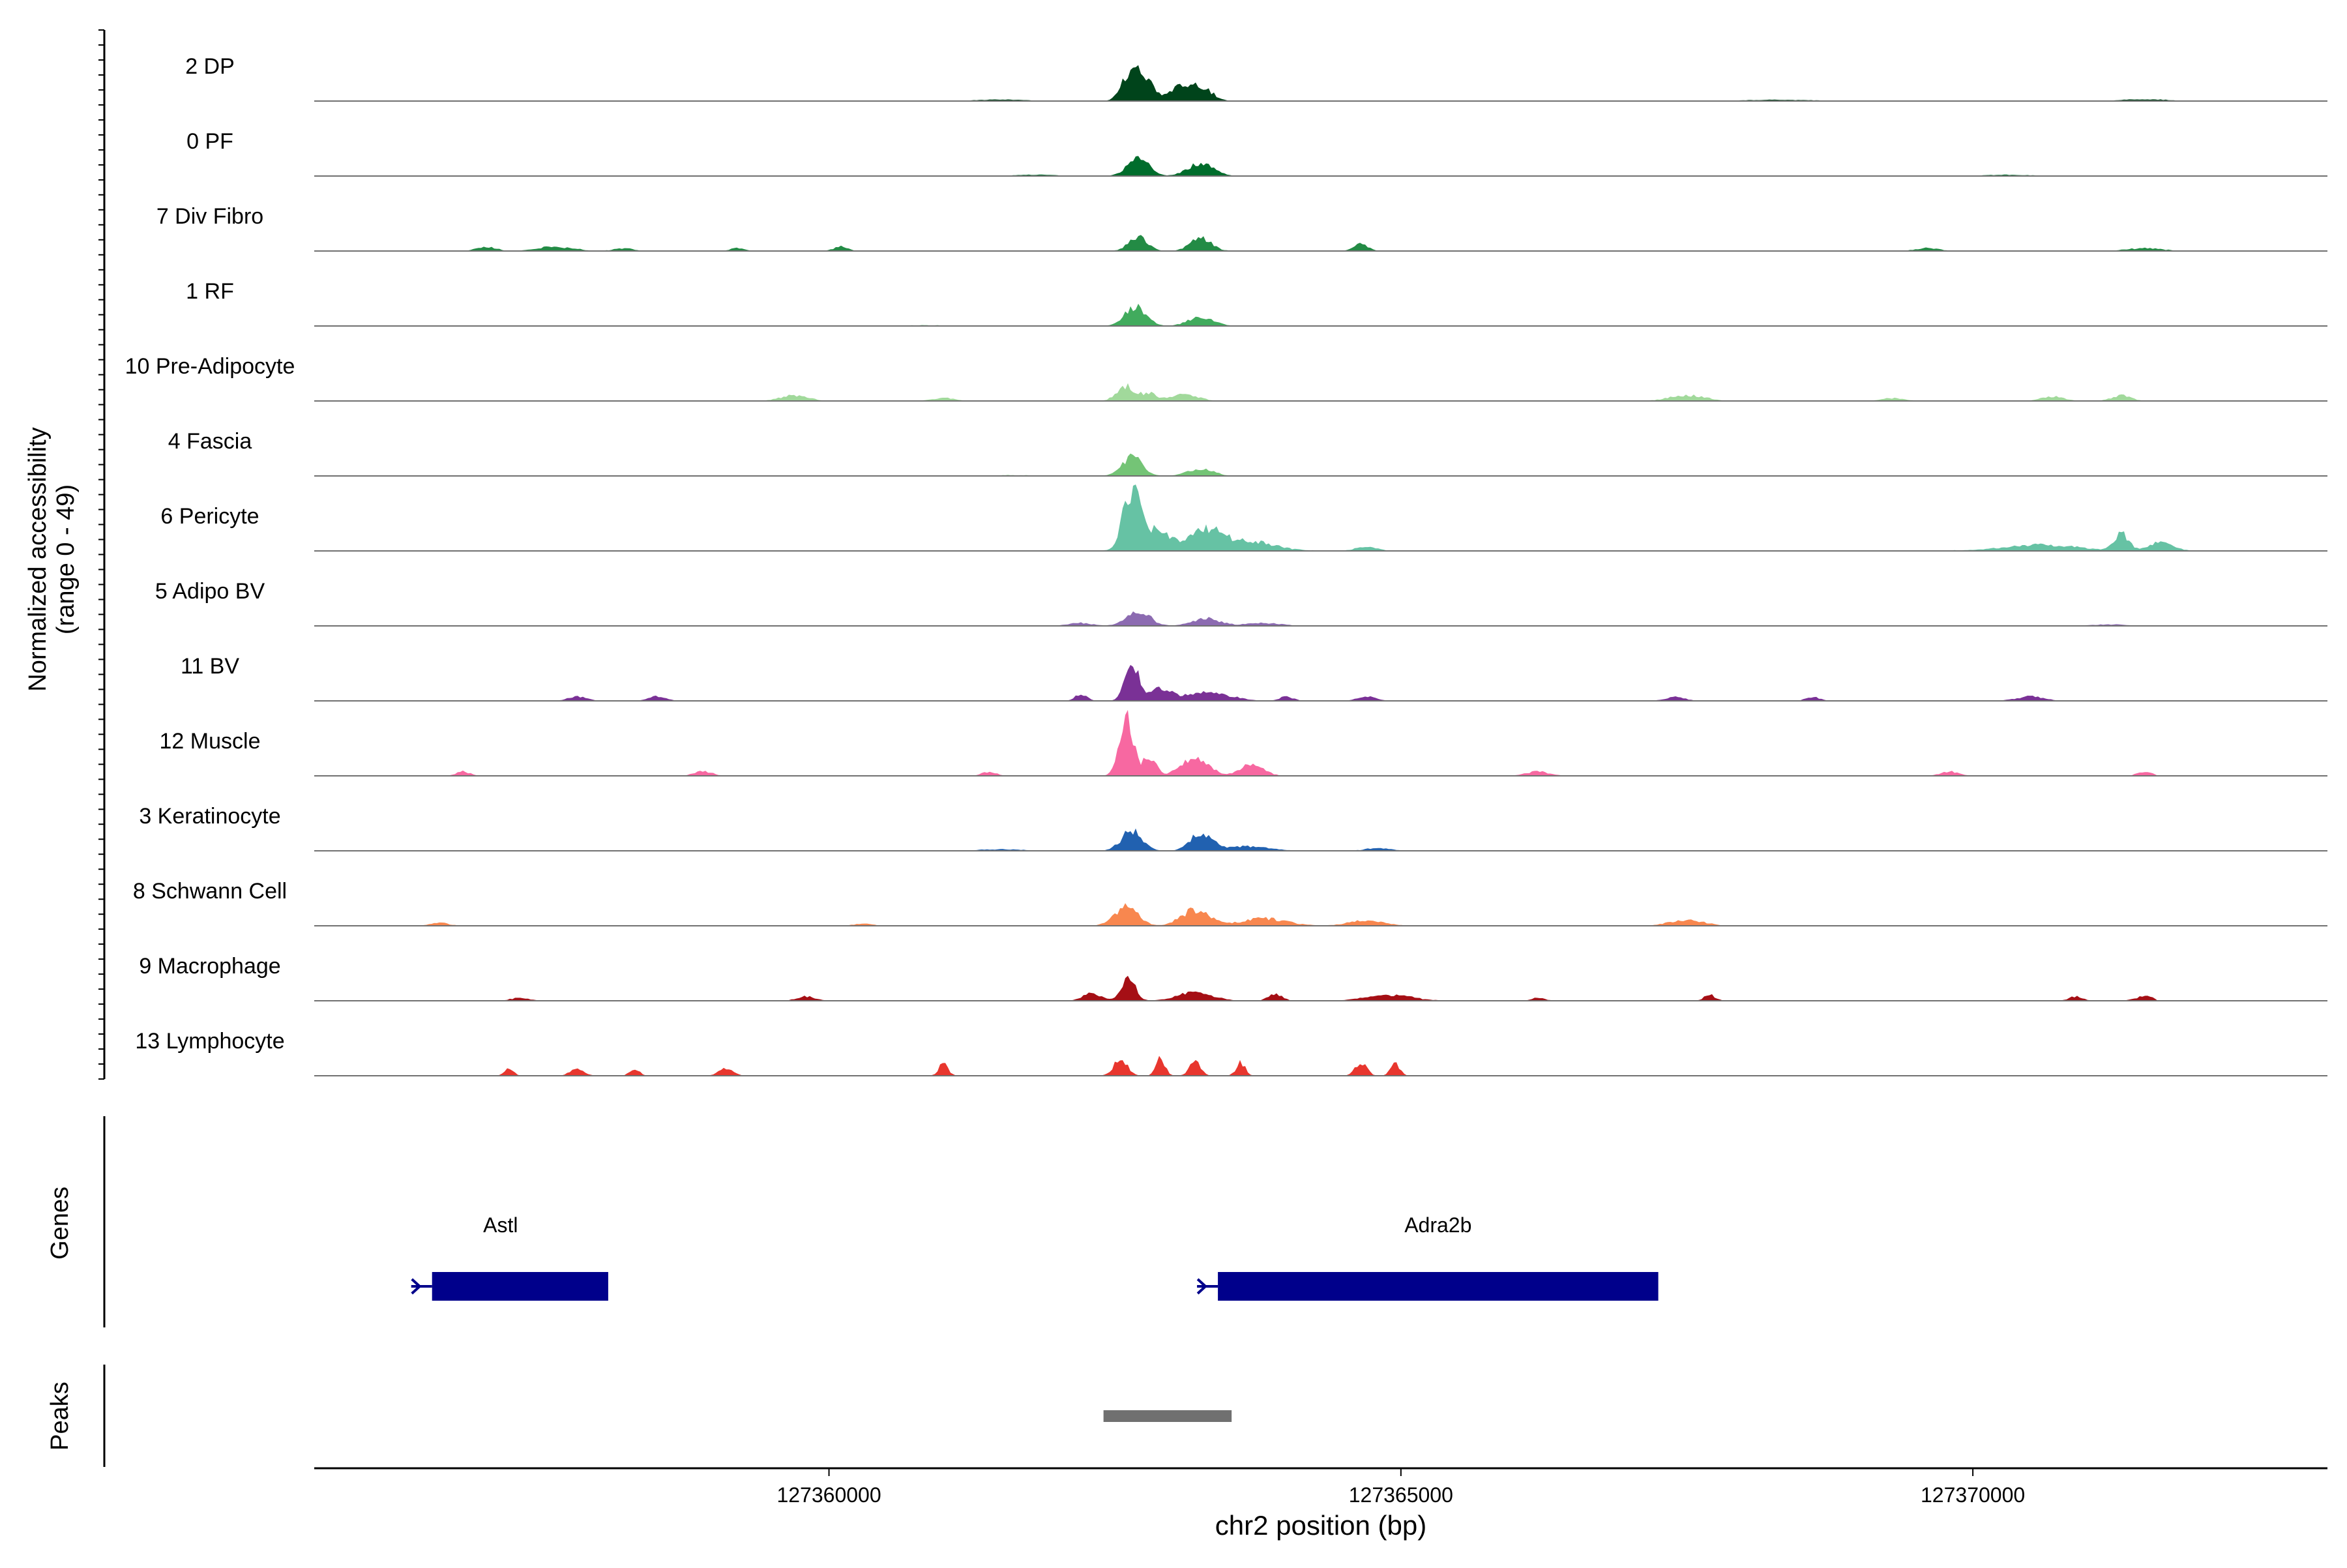 Image resolution: width=2347 pixels, height=1568 pixels. Describe the element at coordinates (210, 741) in the screenshot. I see `track-label: 12 Muscle` at that location.